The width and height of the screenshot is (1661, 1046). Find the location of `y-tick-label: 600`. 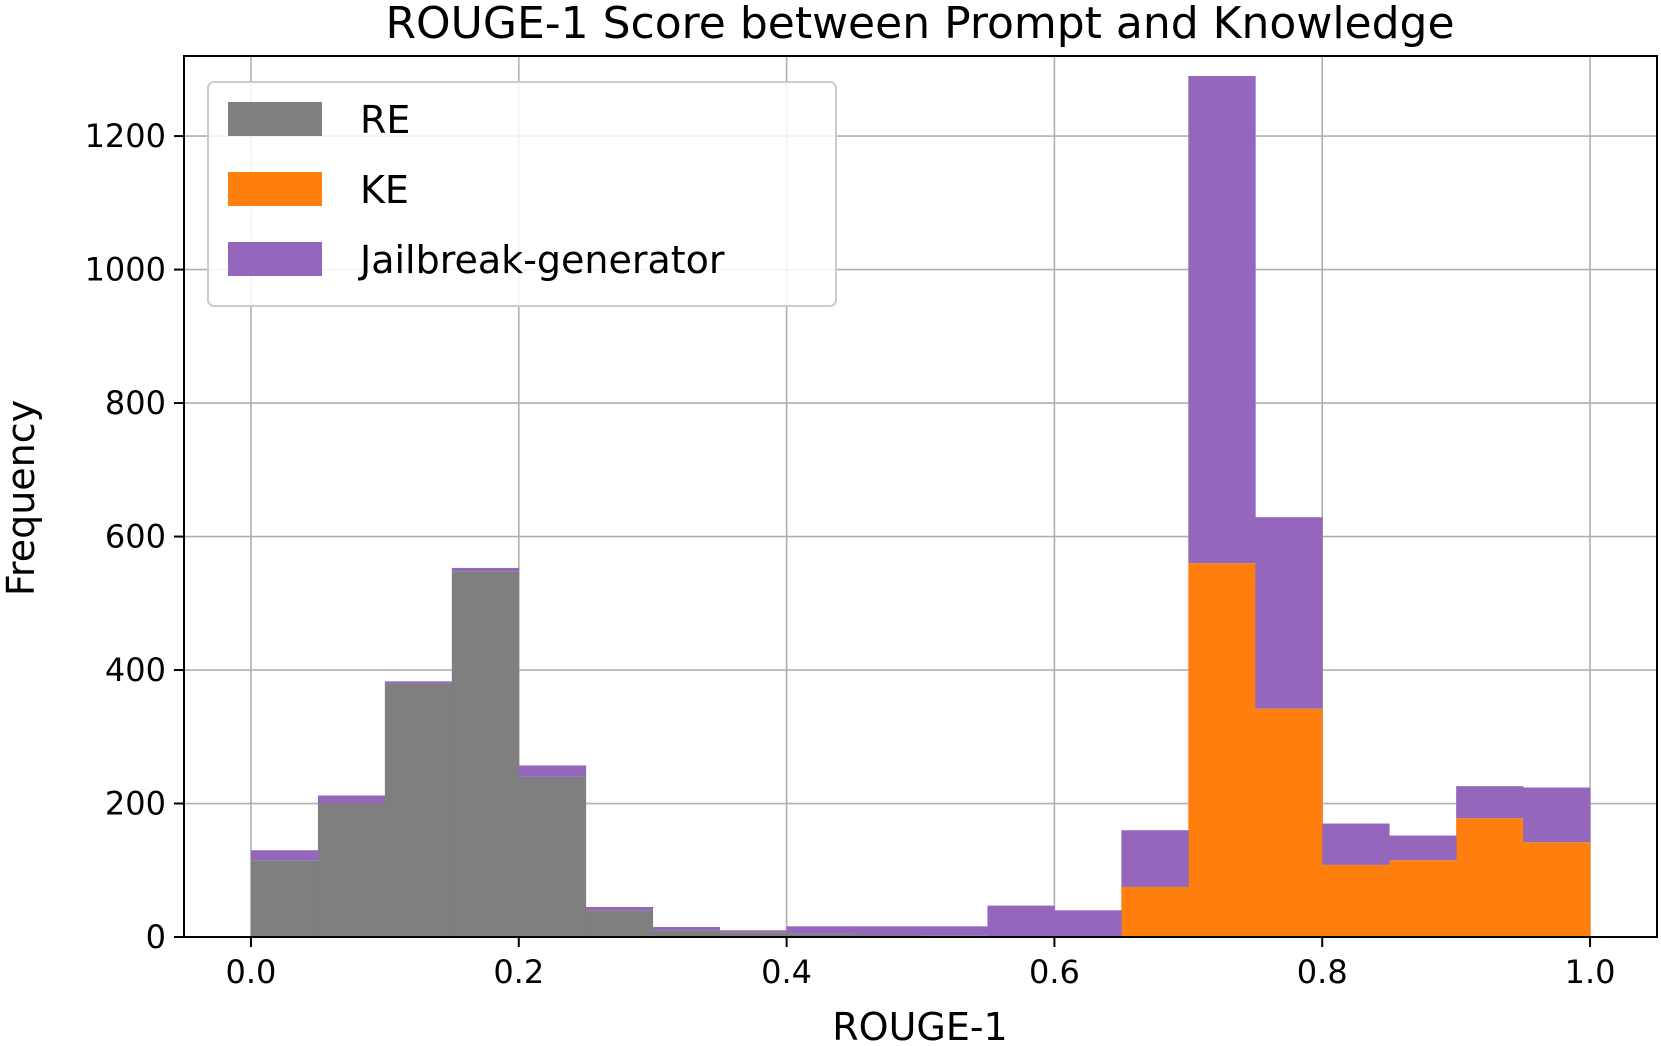

y-tick-label: 600 is located at coordinates (135, 537).